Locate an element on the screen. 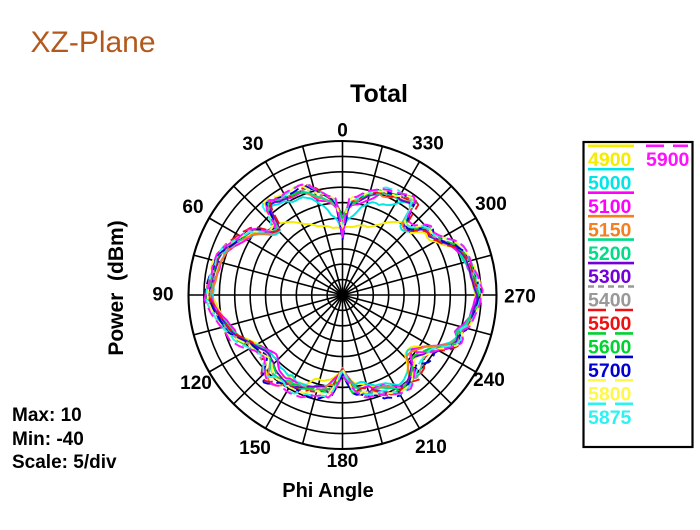  svg-text: 5200 is located at coordinates (610, 254).